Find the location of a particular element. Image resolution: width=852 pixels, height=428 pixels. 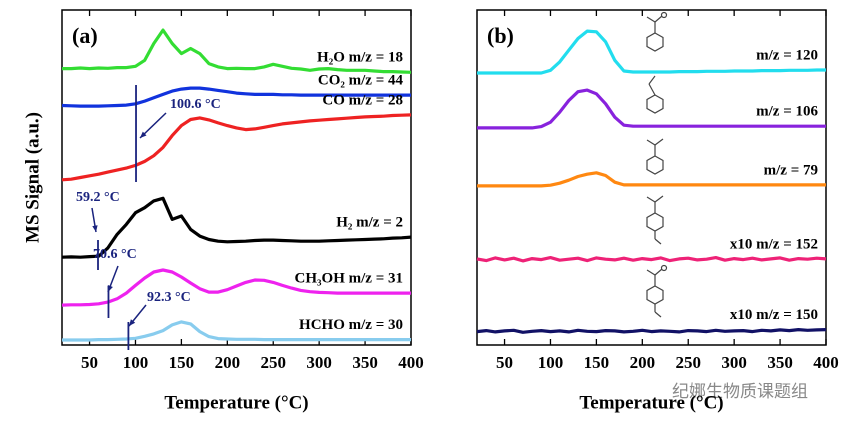

series-label: H₂ m/z = 2 is located at coordinates (369, 223).